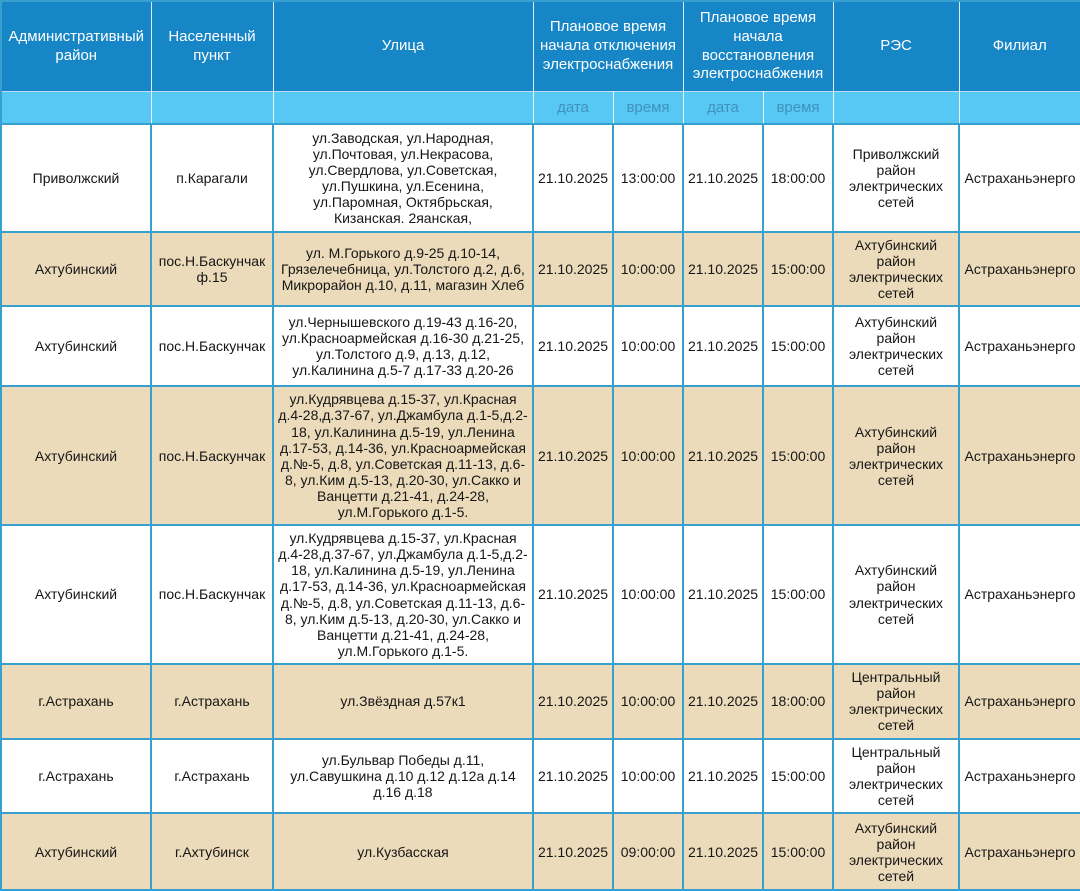  I want to click on cell-settlement: пос.Н.Баскунчак ф.15, so click(212, 269).